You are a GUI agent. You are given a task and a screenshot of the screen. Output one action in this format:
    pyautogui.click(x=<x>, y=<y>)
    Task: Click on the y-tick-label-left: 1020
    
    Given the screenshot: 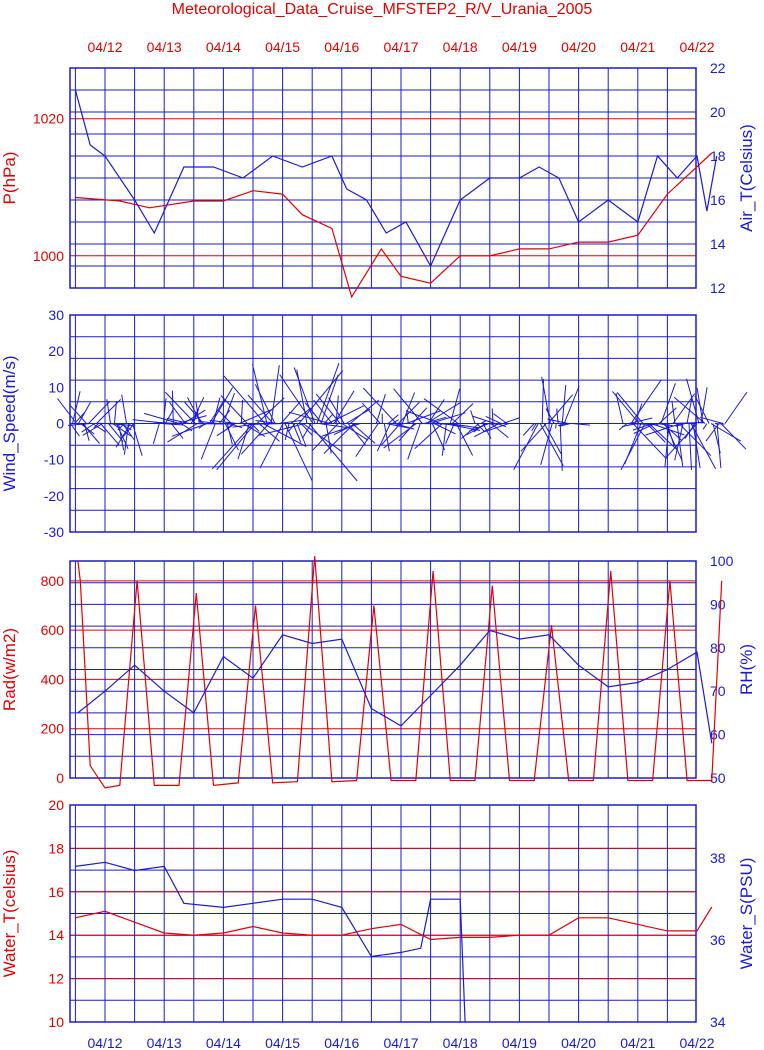 What is the action you would take?
    pyautogui.click(x=48, y=119)
    